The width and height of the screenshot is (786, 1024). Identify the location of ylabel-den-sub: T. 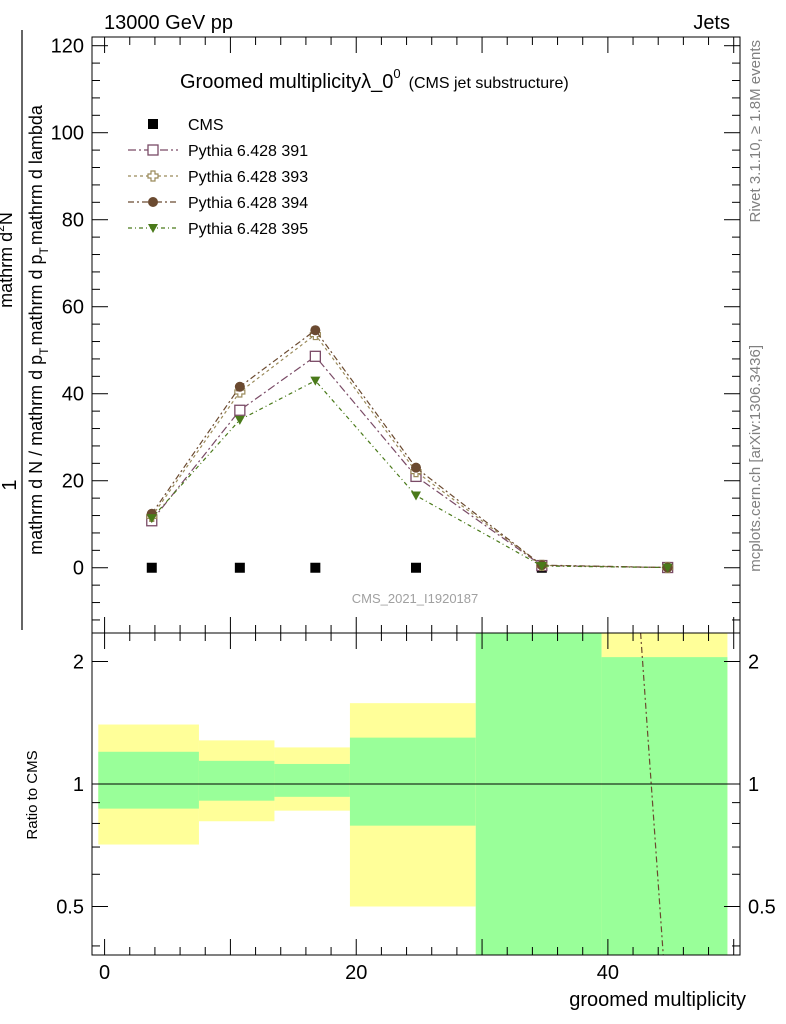
(44, 351).